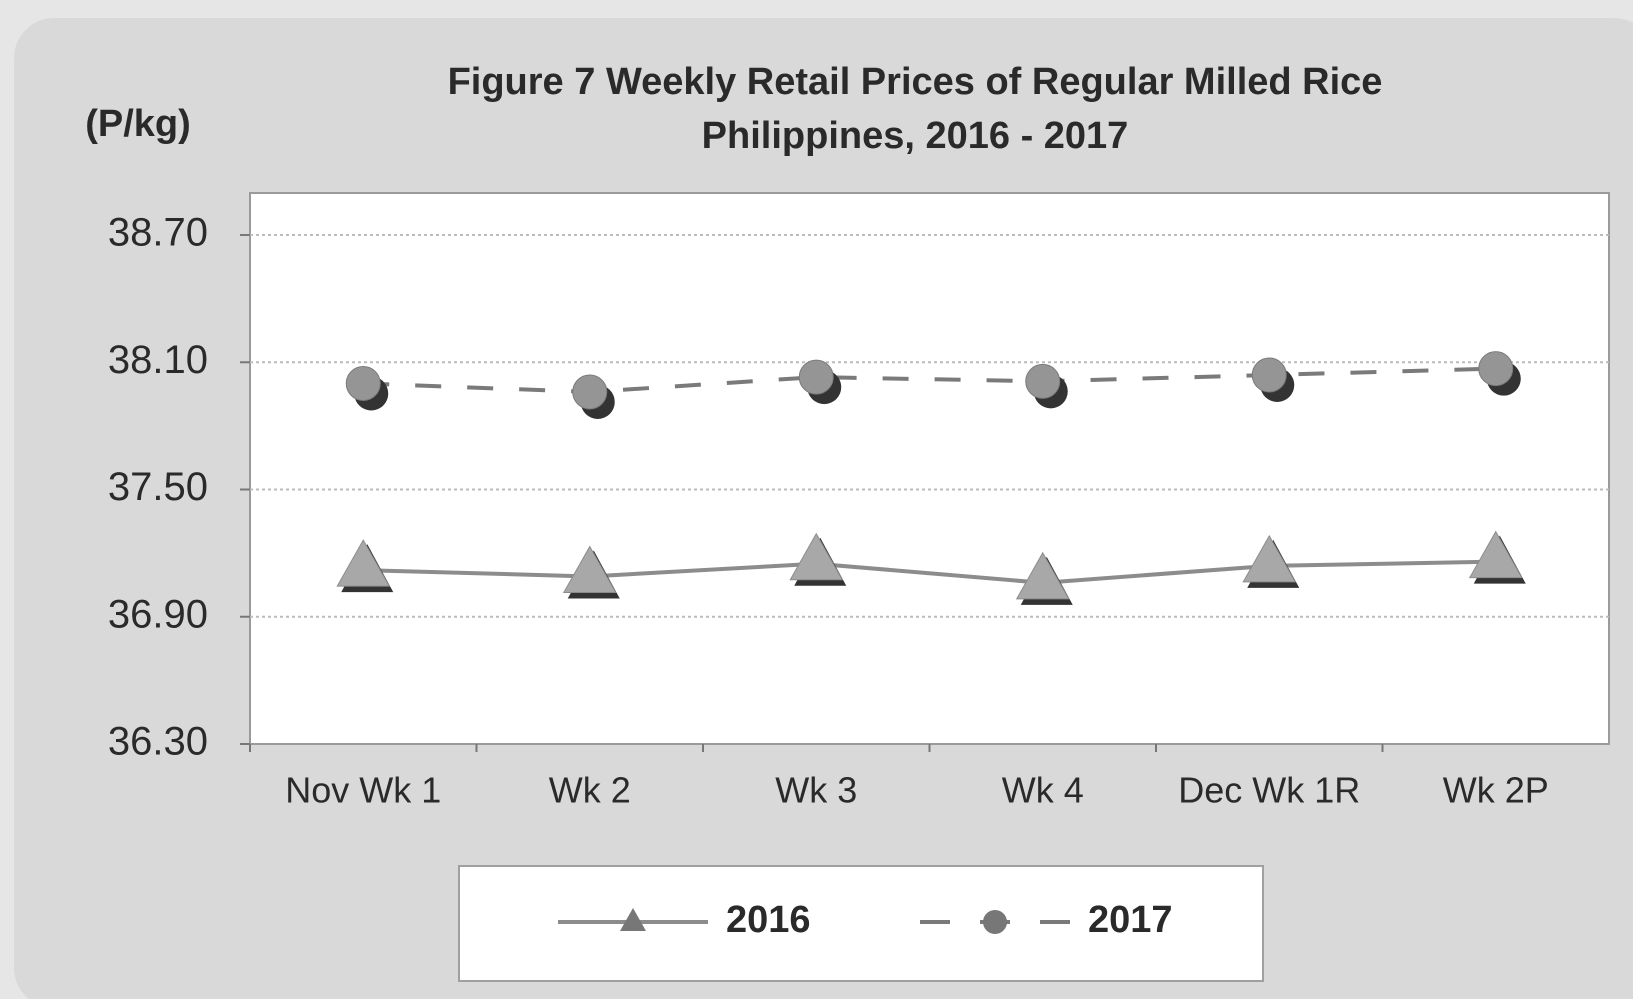 The height and width of the screenshot is (999, 1633). What do you see at coordinates (158, 233) in the screenshot?
I see `y-tick-label: 38.70` at bounding box center [158, 233].